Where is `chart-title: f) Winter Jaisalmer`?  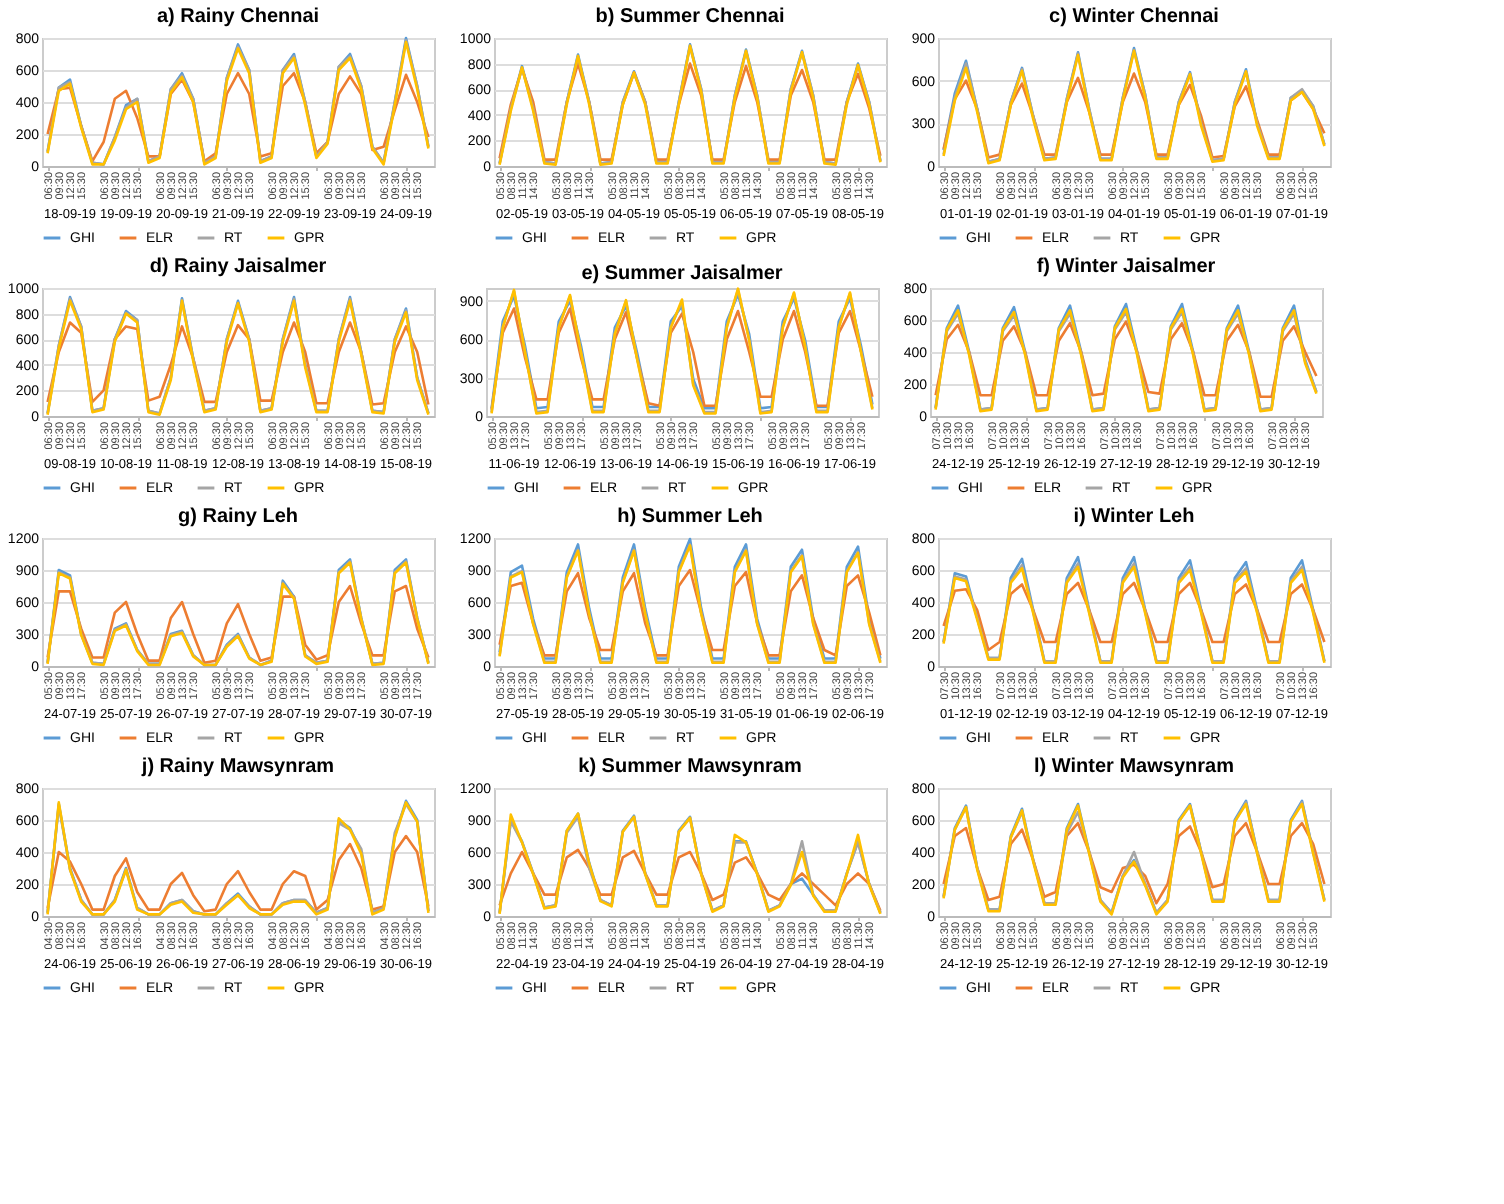
chart-title: f) Winter Jaisalmer is located at coordinates (1126, 267).